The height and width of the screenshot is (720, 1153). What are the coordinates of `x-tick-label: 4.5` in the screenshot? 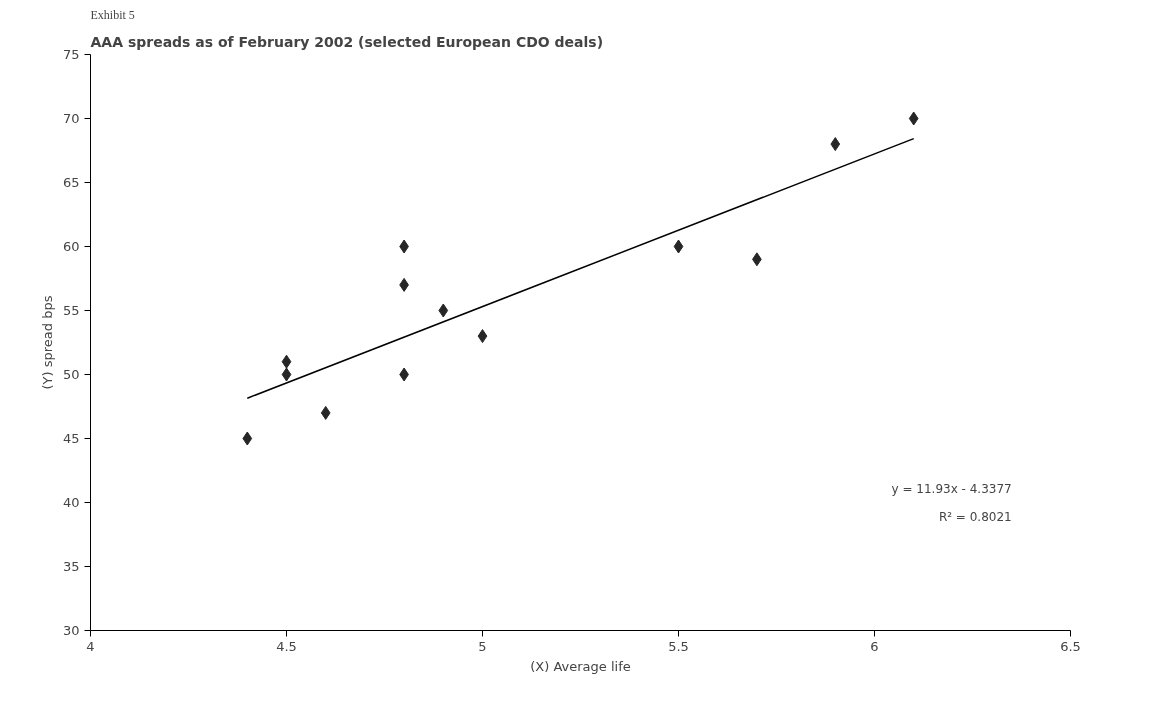 It's located at (286, 646).